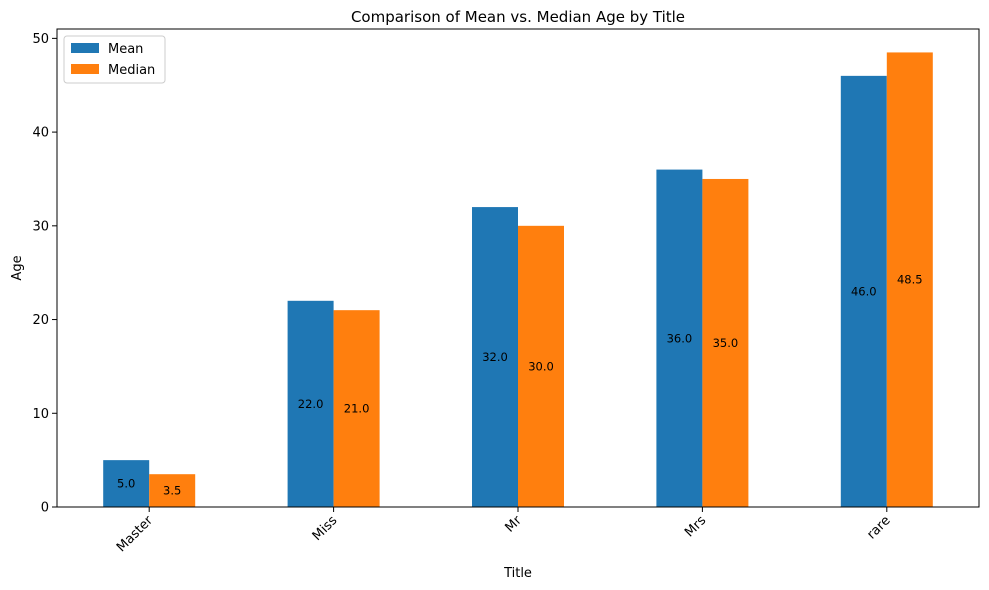 This screenshot has width=989, height=590. What do you see at coordinates (40, 414) in the screenshot?
I see `y-tick-label: 10` at bounding box center [40, 414].